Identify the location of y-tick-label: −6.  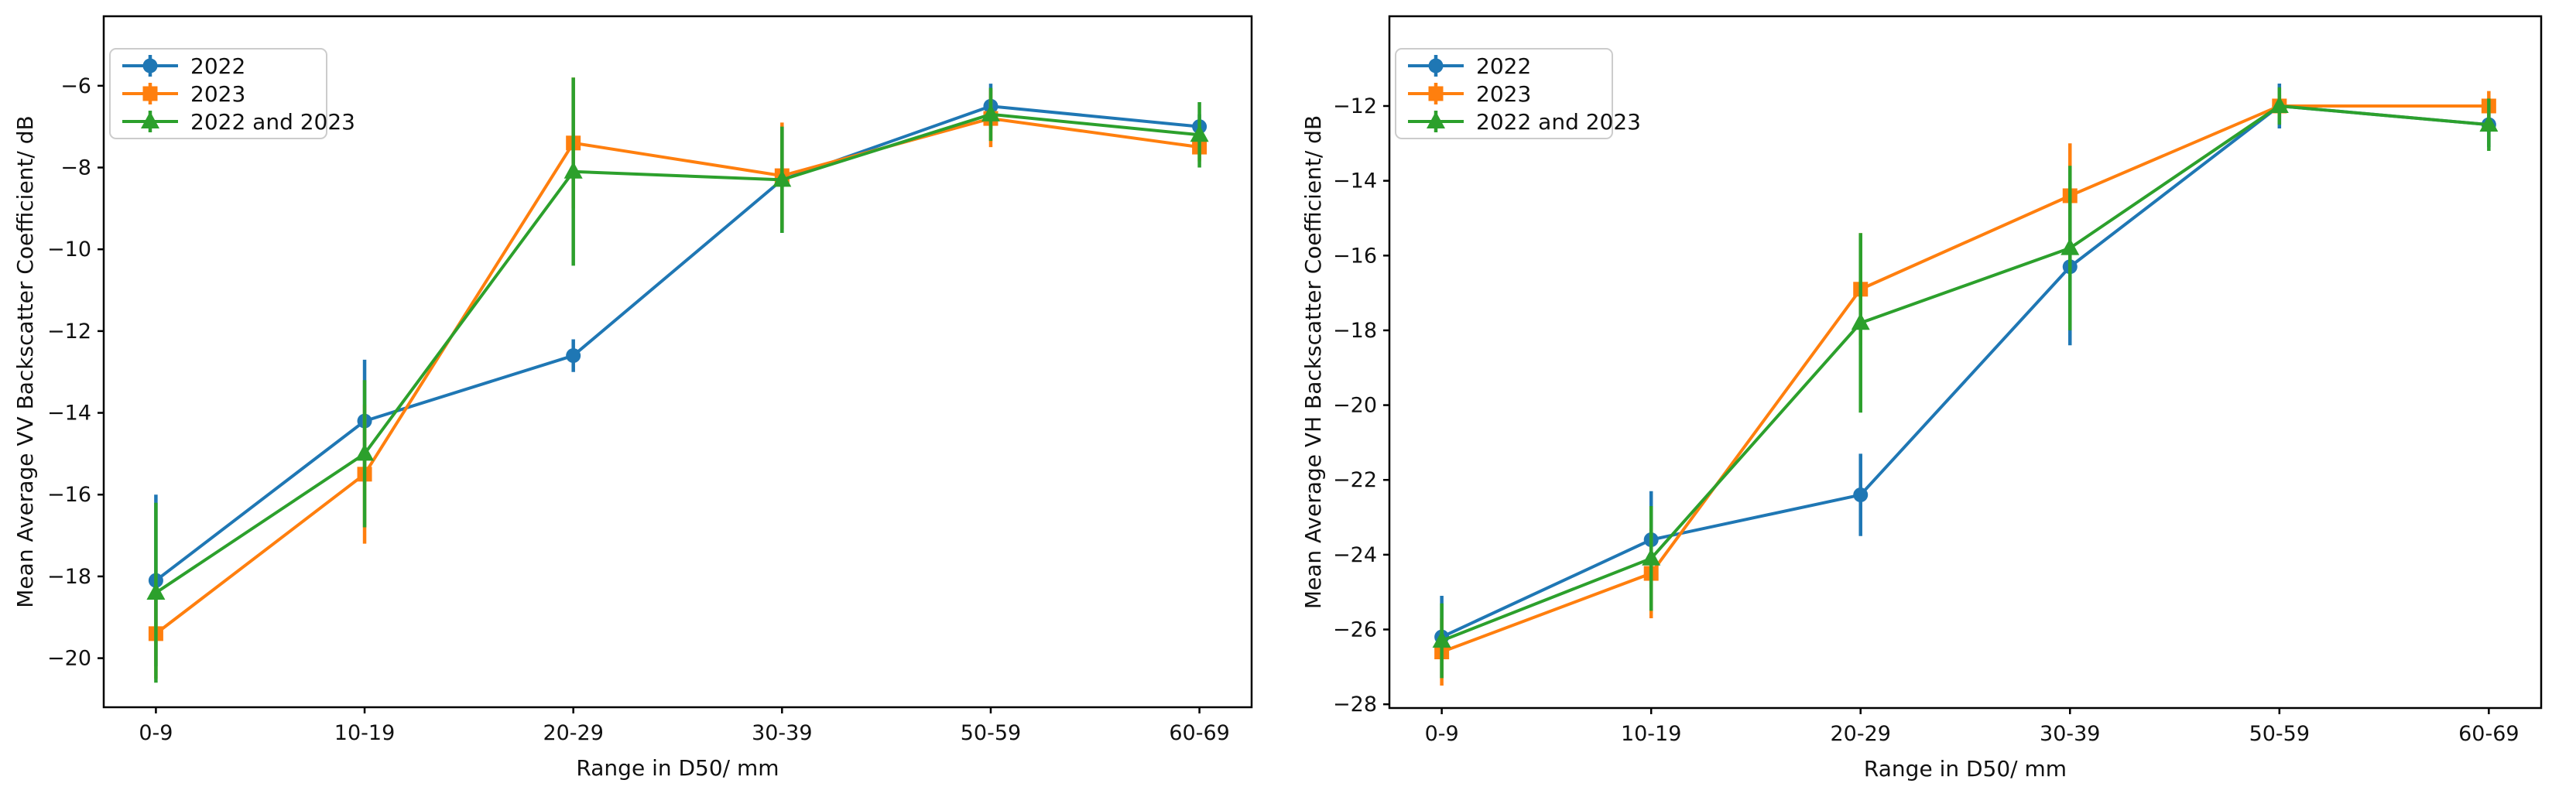
(75, 86).